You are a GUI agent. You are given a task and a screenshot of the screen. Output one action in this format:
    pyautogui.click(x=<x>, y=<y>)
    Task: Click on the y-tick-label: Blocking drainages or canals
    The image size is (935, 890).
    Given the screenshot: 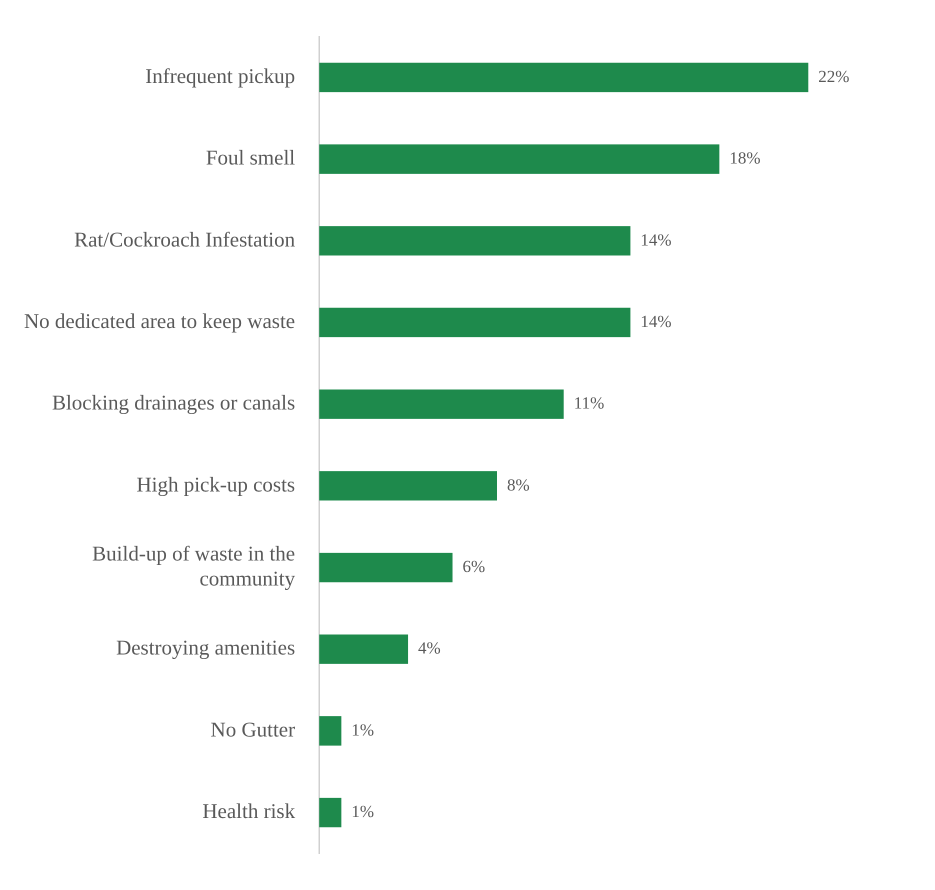 What is the action you would take?
    pyautogui.click(x=174, y=402)
    